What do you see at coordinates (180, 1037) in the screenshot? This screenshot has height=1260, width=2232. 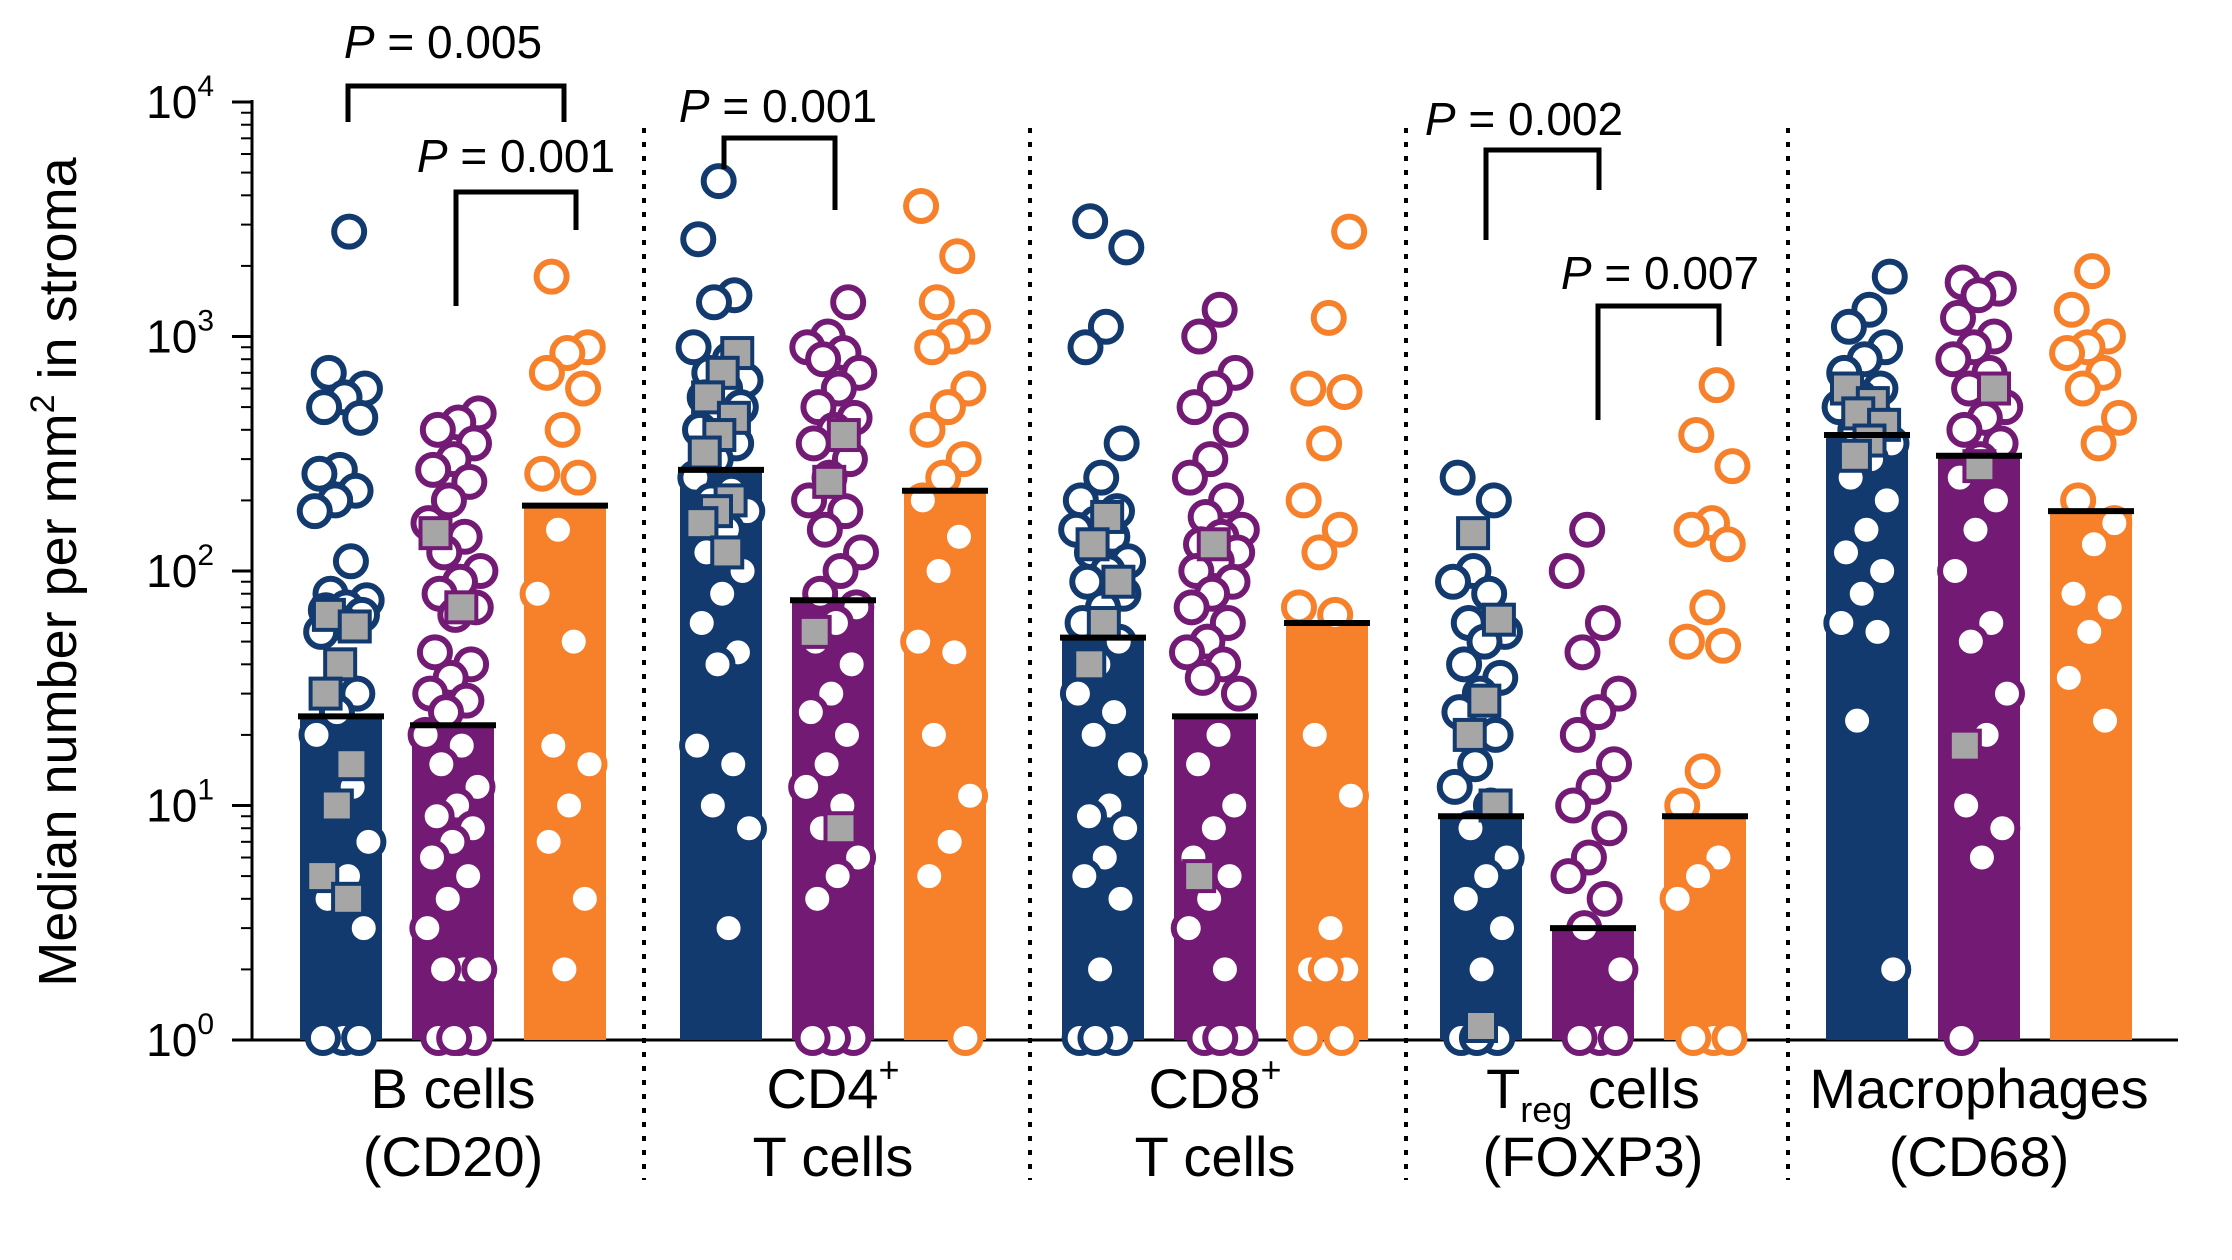 I see `y-tick-label: 10⁰` at bounding box center [180, 1037].